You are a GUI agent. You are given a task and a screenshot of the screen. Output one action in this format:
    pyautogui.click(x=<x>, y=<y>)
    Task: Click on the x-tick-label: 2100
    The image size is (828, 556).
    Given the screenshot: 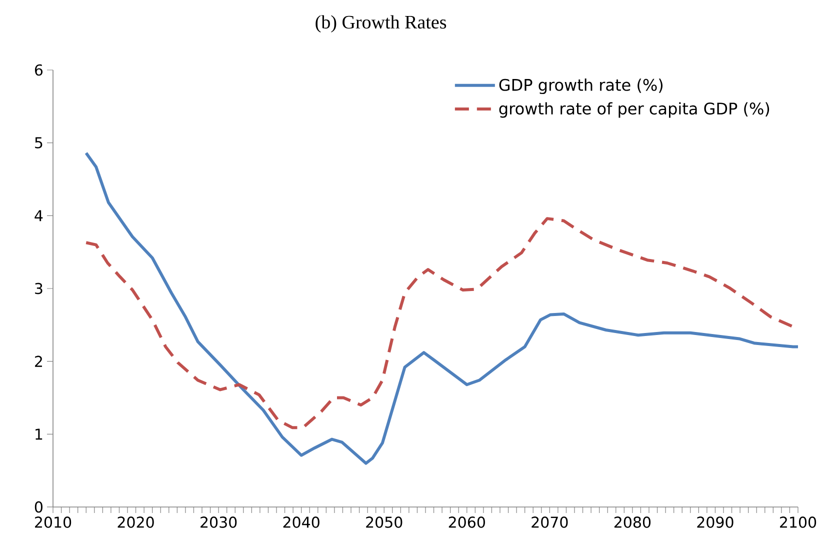 What is the action you would take?
    pyautogui.click(x=798, y=522)
    